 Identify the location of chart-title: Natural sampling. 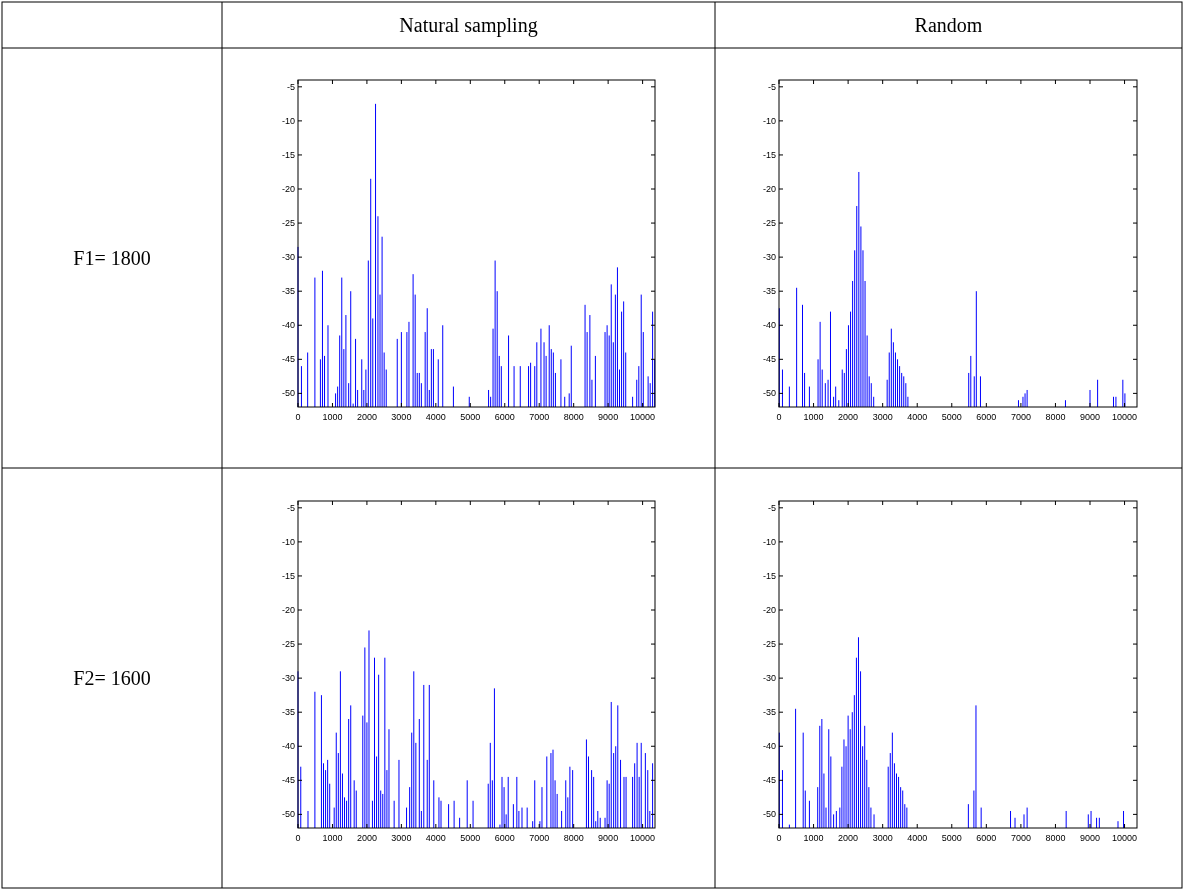
(468, 25).